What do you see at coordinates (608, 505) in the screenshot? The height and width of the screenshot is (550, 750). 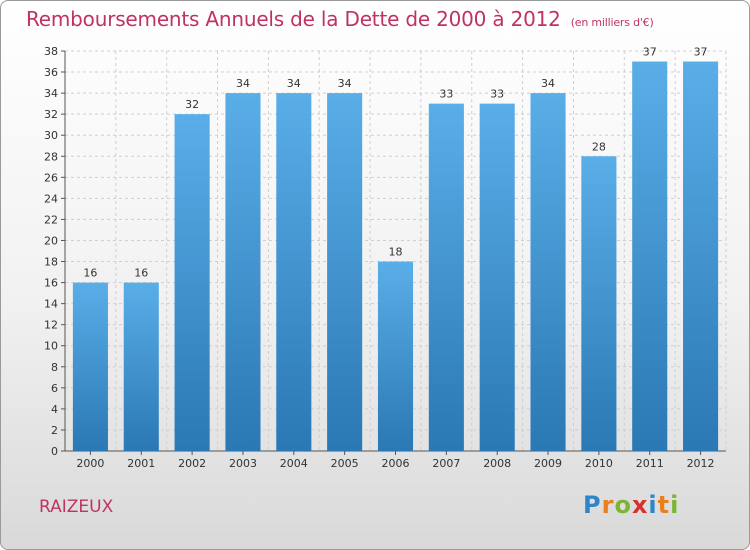 I see `logo-letter: r` at bounding box center [608, 505].